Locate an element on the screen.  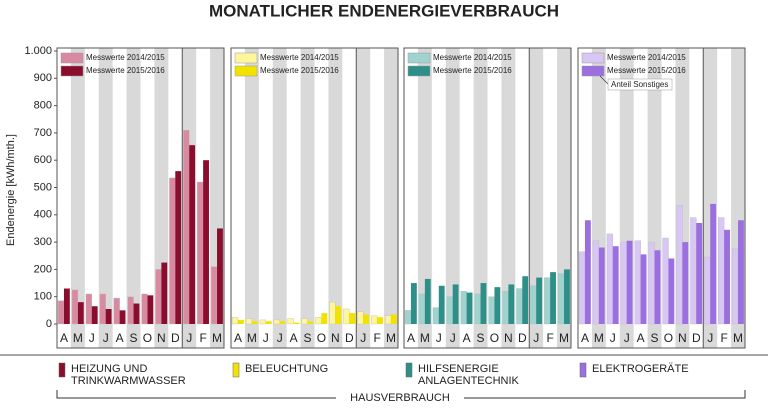
y-tick-label: 700 is located at coordinates (43, 133).